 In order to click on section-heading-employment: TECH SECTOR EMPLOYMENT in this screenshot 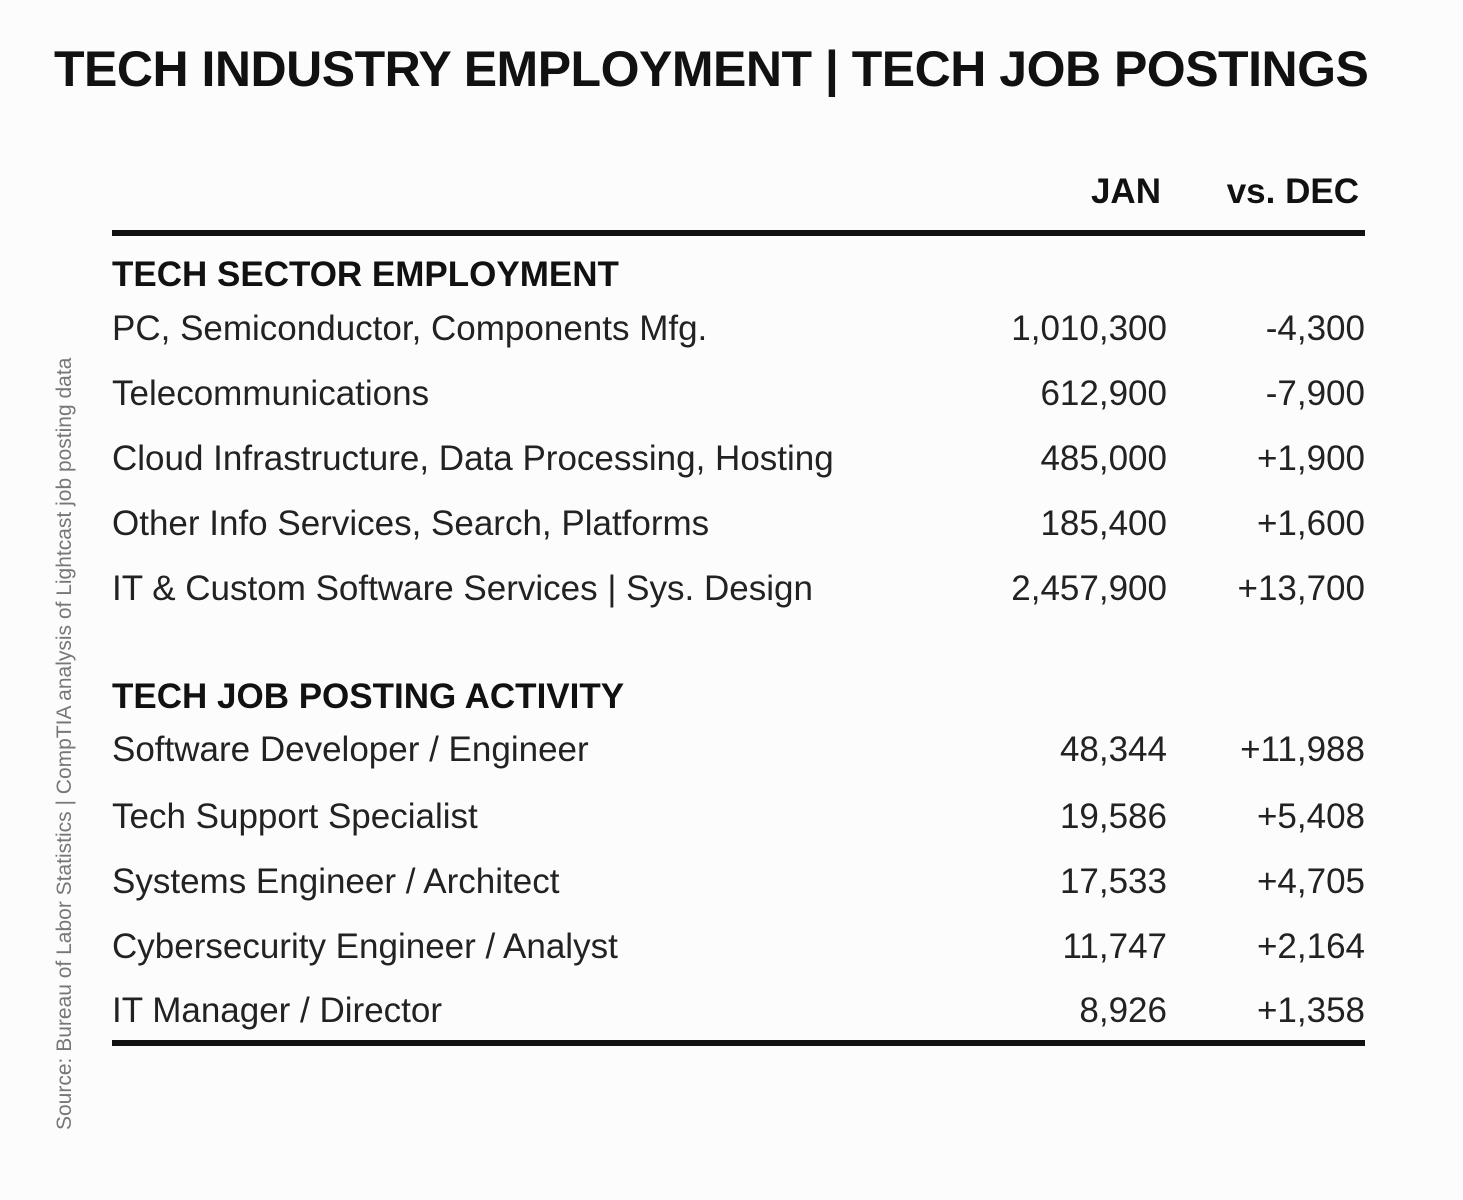, I will do `click(365, 274)`.